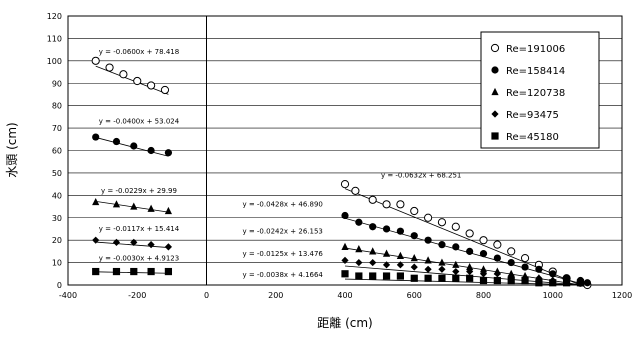 The image size is (642, 338). I want to click on x-tick-label: 600, so click(414, 295).